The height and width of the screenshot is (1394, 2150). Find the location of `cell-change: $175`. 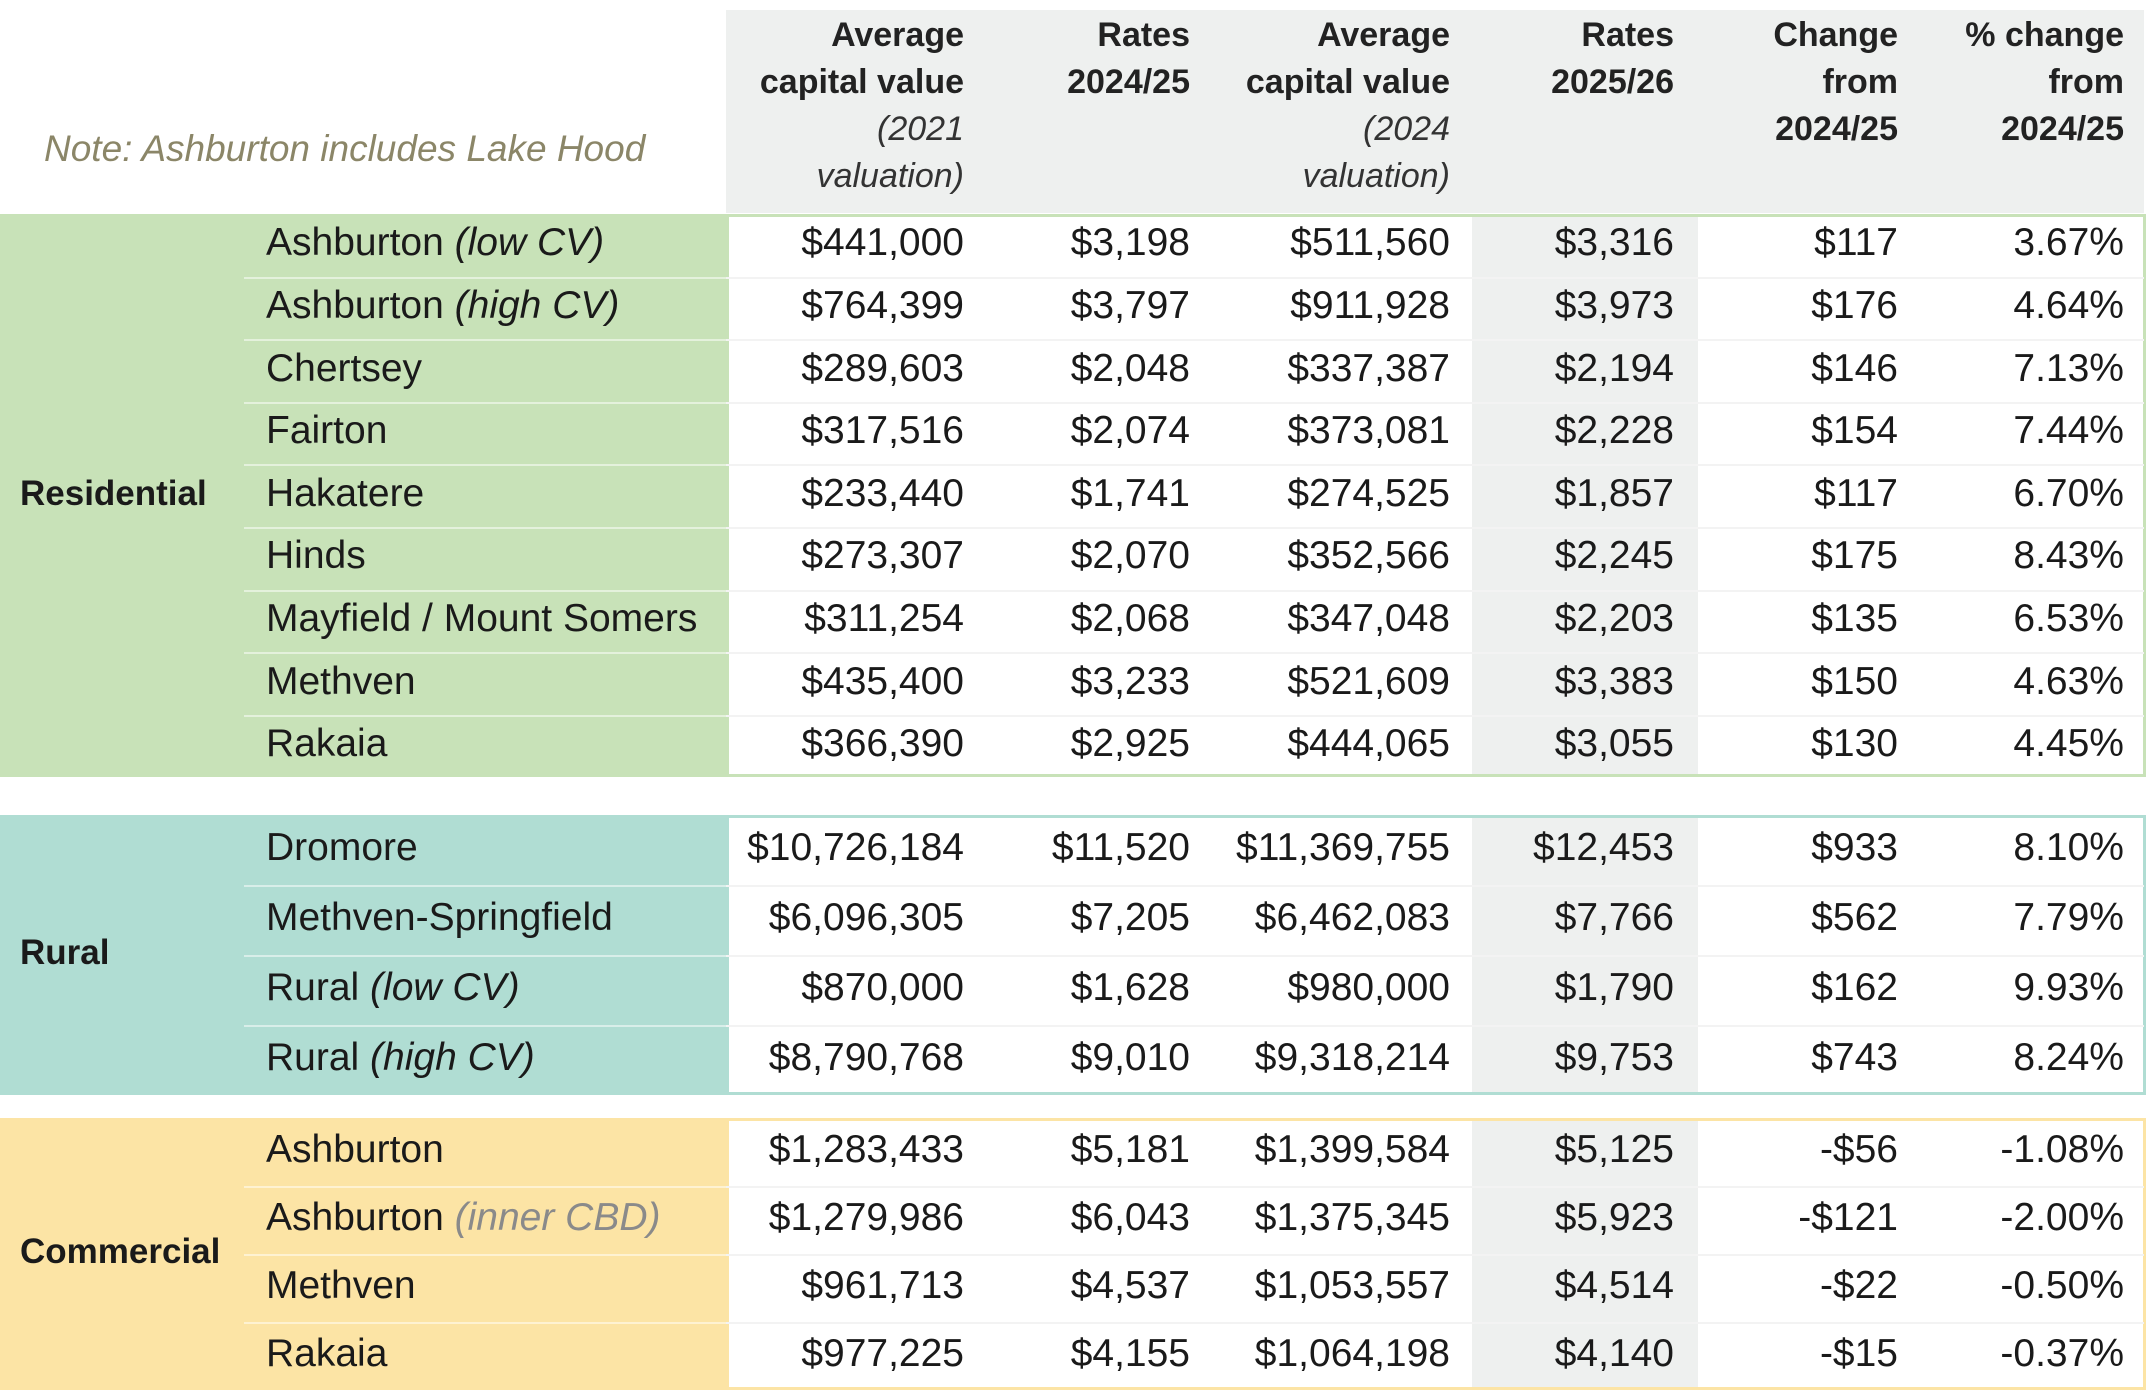

cell-change: $175 is located at coordinates (1854, 556).